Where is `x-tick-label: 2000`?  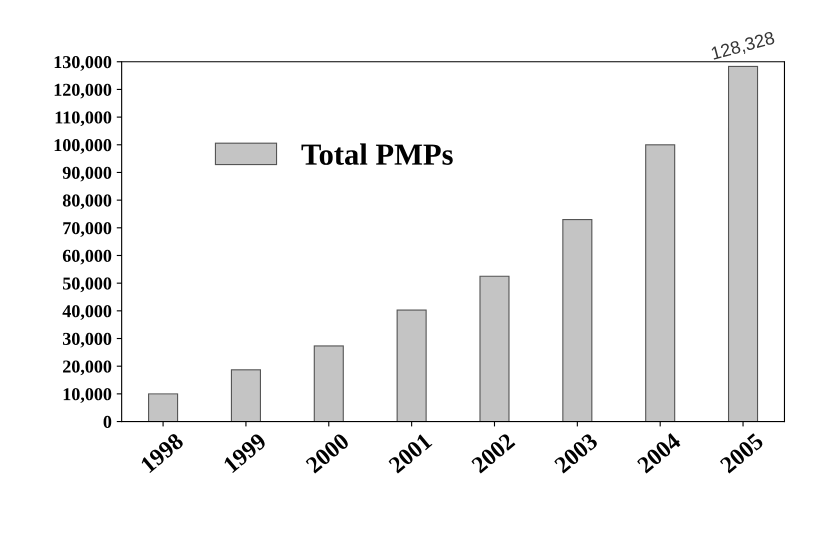 x-tick-label: 2000 is located at coordinates (327, 453).